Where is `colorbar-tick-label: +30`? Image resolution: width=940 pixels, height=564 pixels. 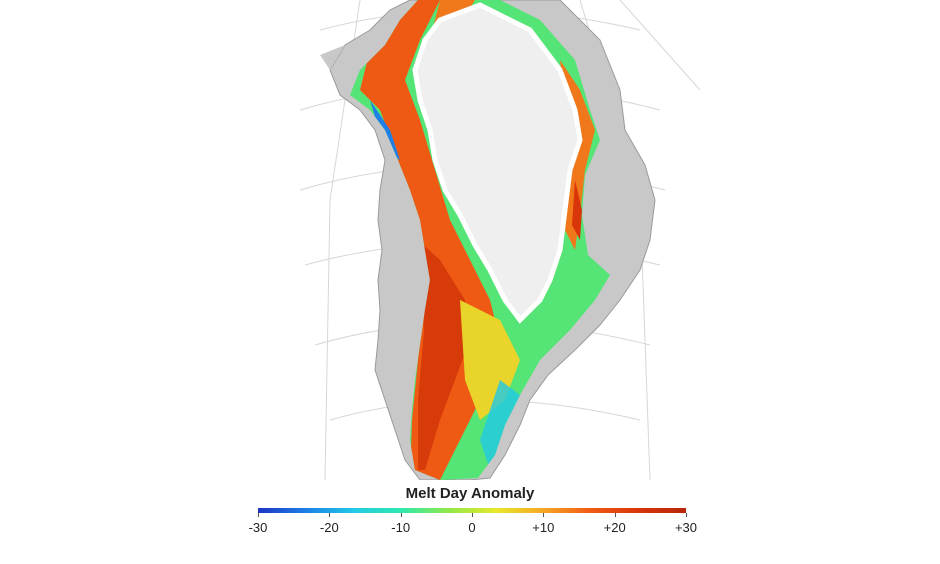
colorbar-tick-label: +30 is located at coordinates (686, 527).